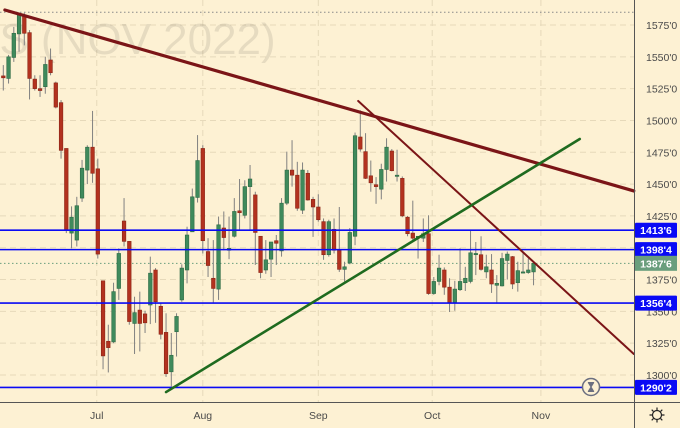 The width and height of the screenshot is (680, 428). What do you see at coordinates (661, 121) in the screenshot?
I see `price-tick-label: 1500'0` at bounding box center [661, 121].